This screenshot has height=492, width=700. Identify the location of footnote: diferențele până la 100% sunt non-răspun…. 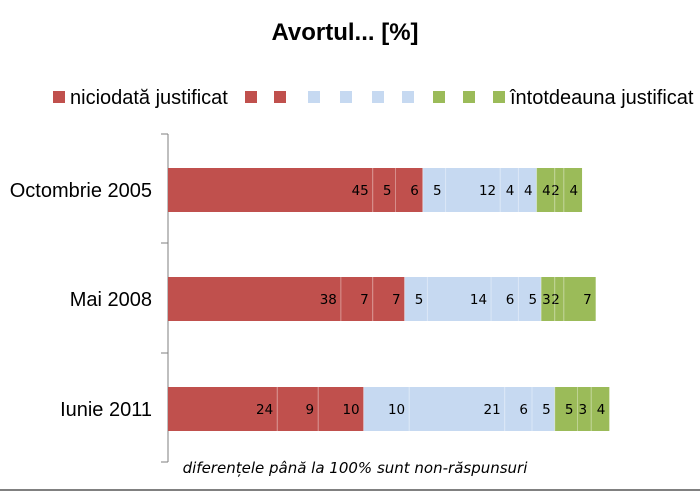
(356, 468).